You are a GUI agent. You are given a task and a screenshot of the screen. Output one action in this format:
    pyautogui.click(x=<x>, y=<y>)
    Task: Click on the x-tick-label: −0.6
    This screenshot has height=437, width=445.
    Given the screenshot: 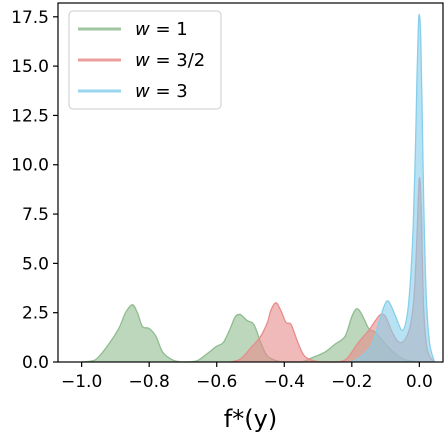 What is the action you would take?
    pyautogui.click(x=216, y=382)
    